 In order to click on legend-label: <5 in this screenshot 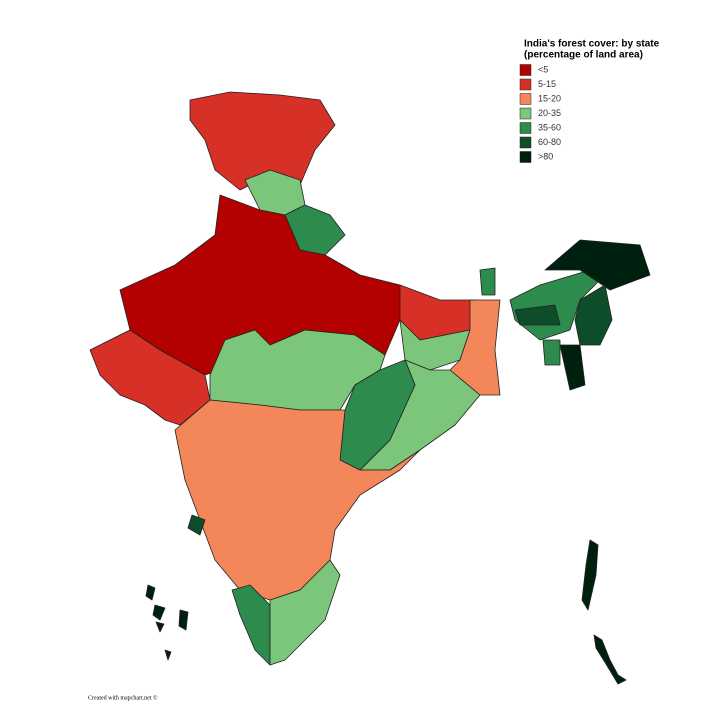, I will do `click(543, 69)`.